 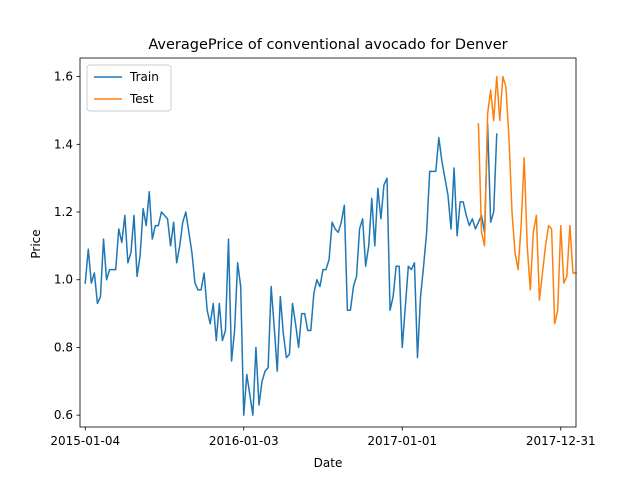 What do you see at coordinates (328, 463) in the screenshot?
I see `x-axis-label: Date` at bounding box center [328, 463].